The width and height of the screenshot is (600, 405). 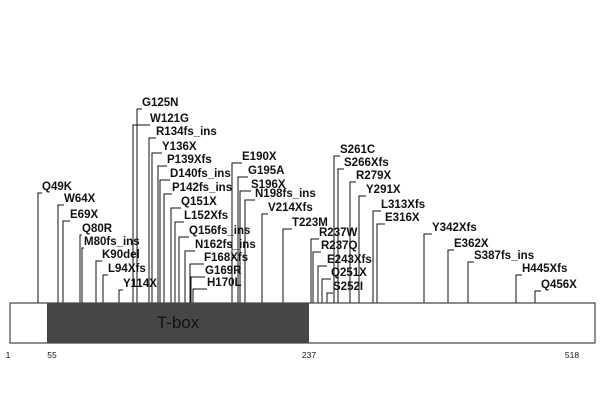 I want to click on mutation-label-e243xfs: E243Xfs, so click(x=349, y=260).